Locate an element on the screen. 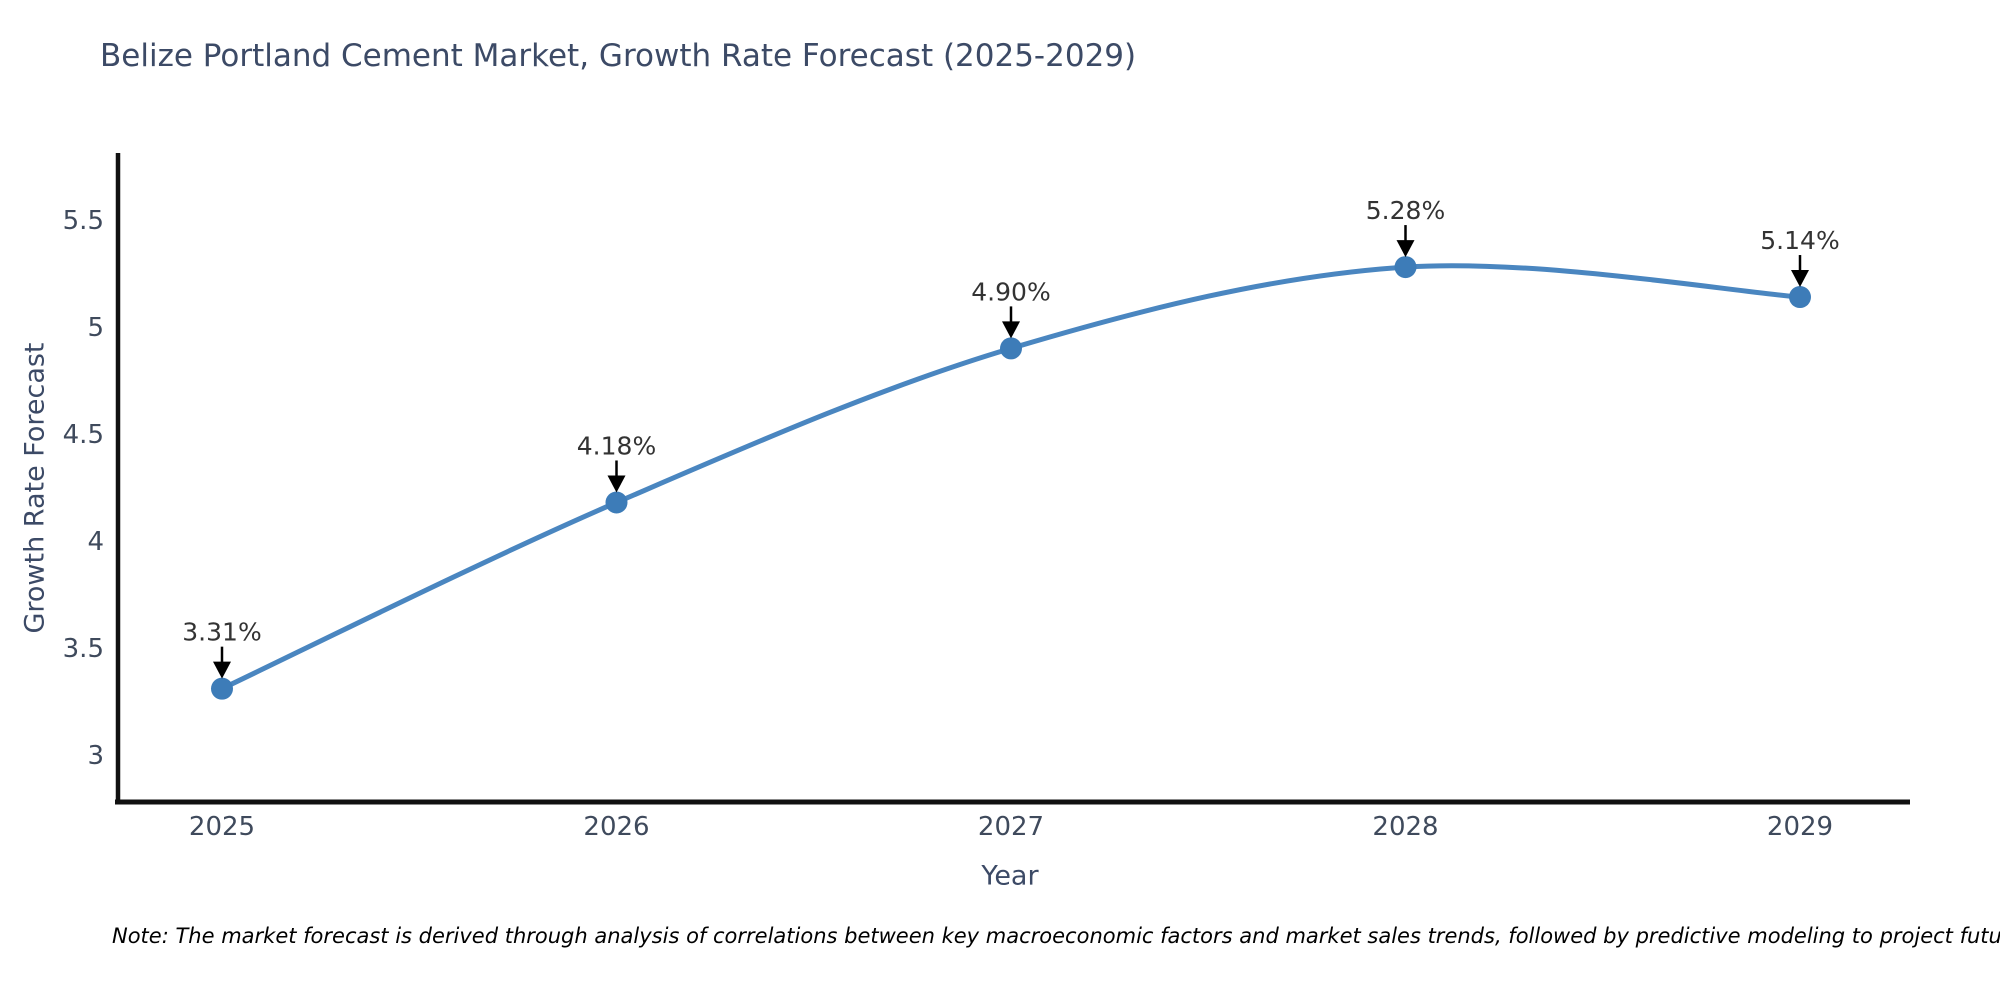 This screenshot has width=2000, height=1000. y-tick-label: 5 is located at coordinates (95, 328).